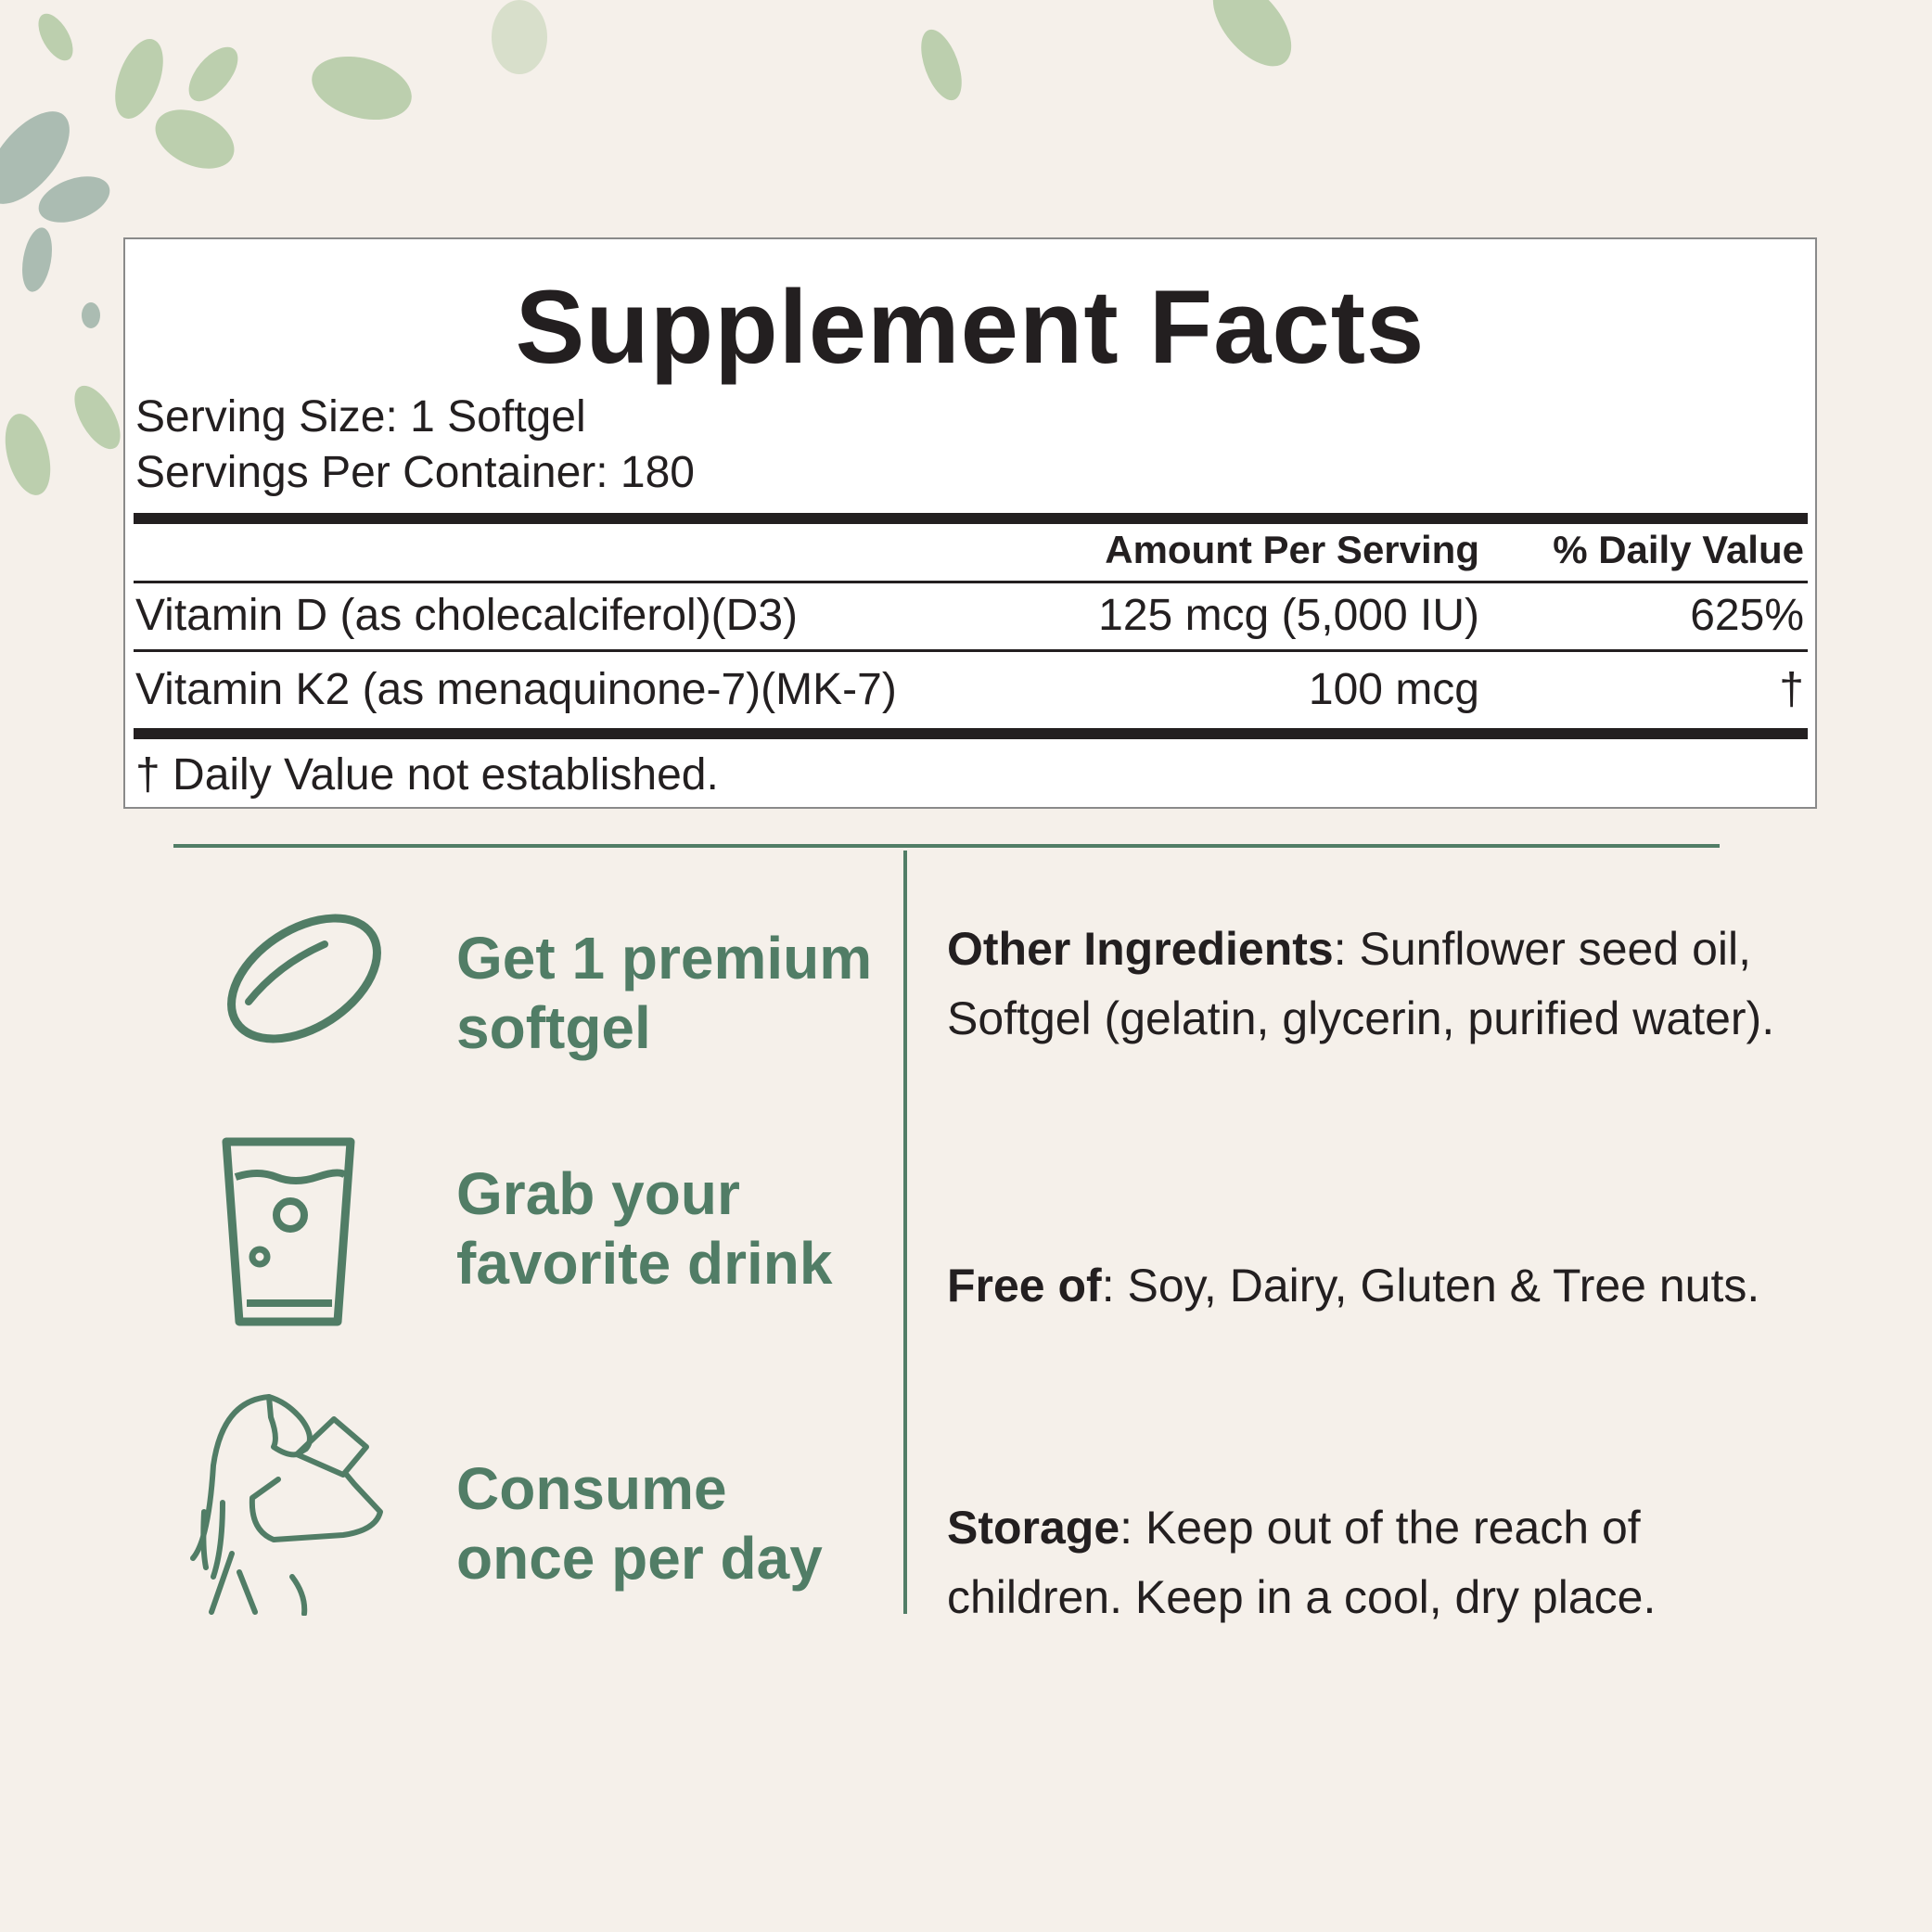 This screenshot has height=1932, width=1932. I want to click on row-name: Vitamin K2 (as menaquinone-7)(MK-7), so click(516, 689).